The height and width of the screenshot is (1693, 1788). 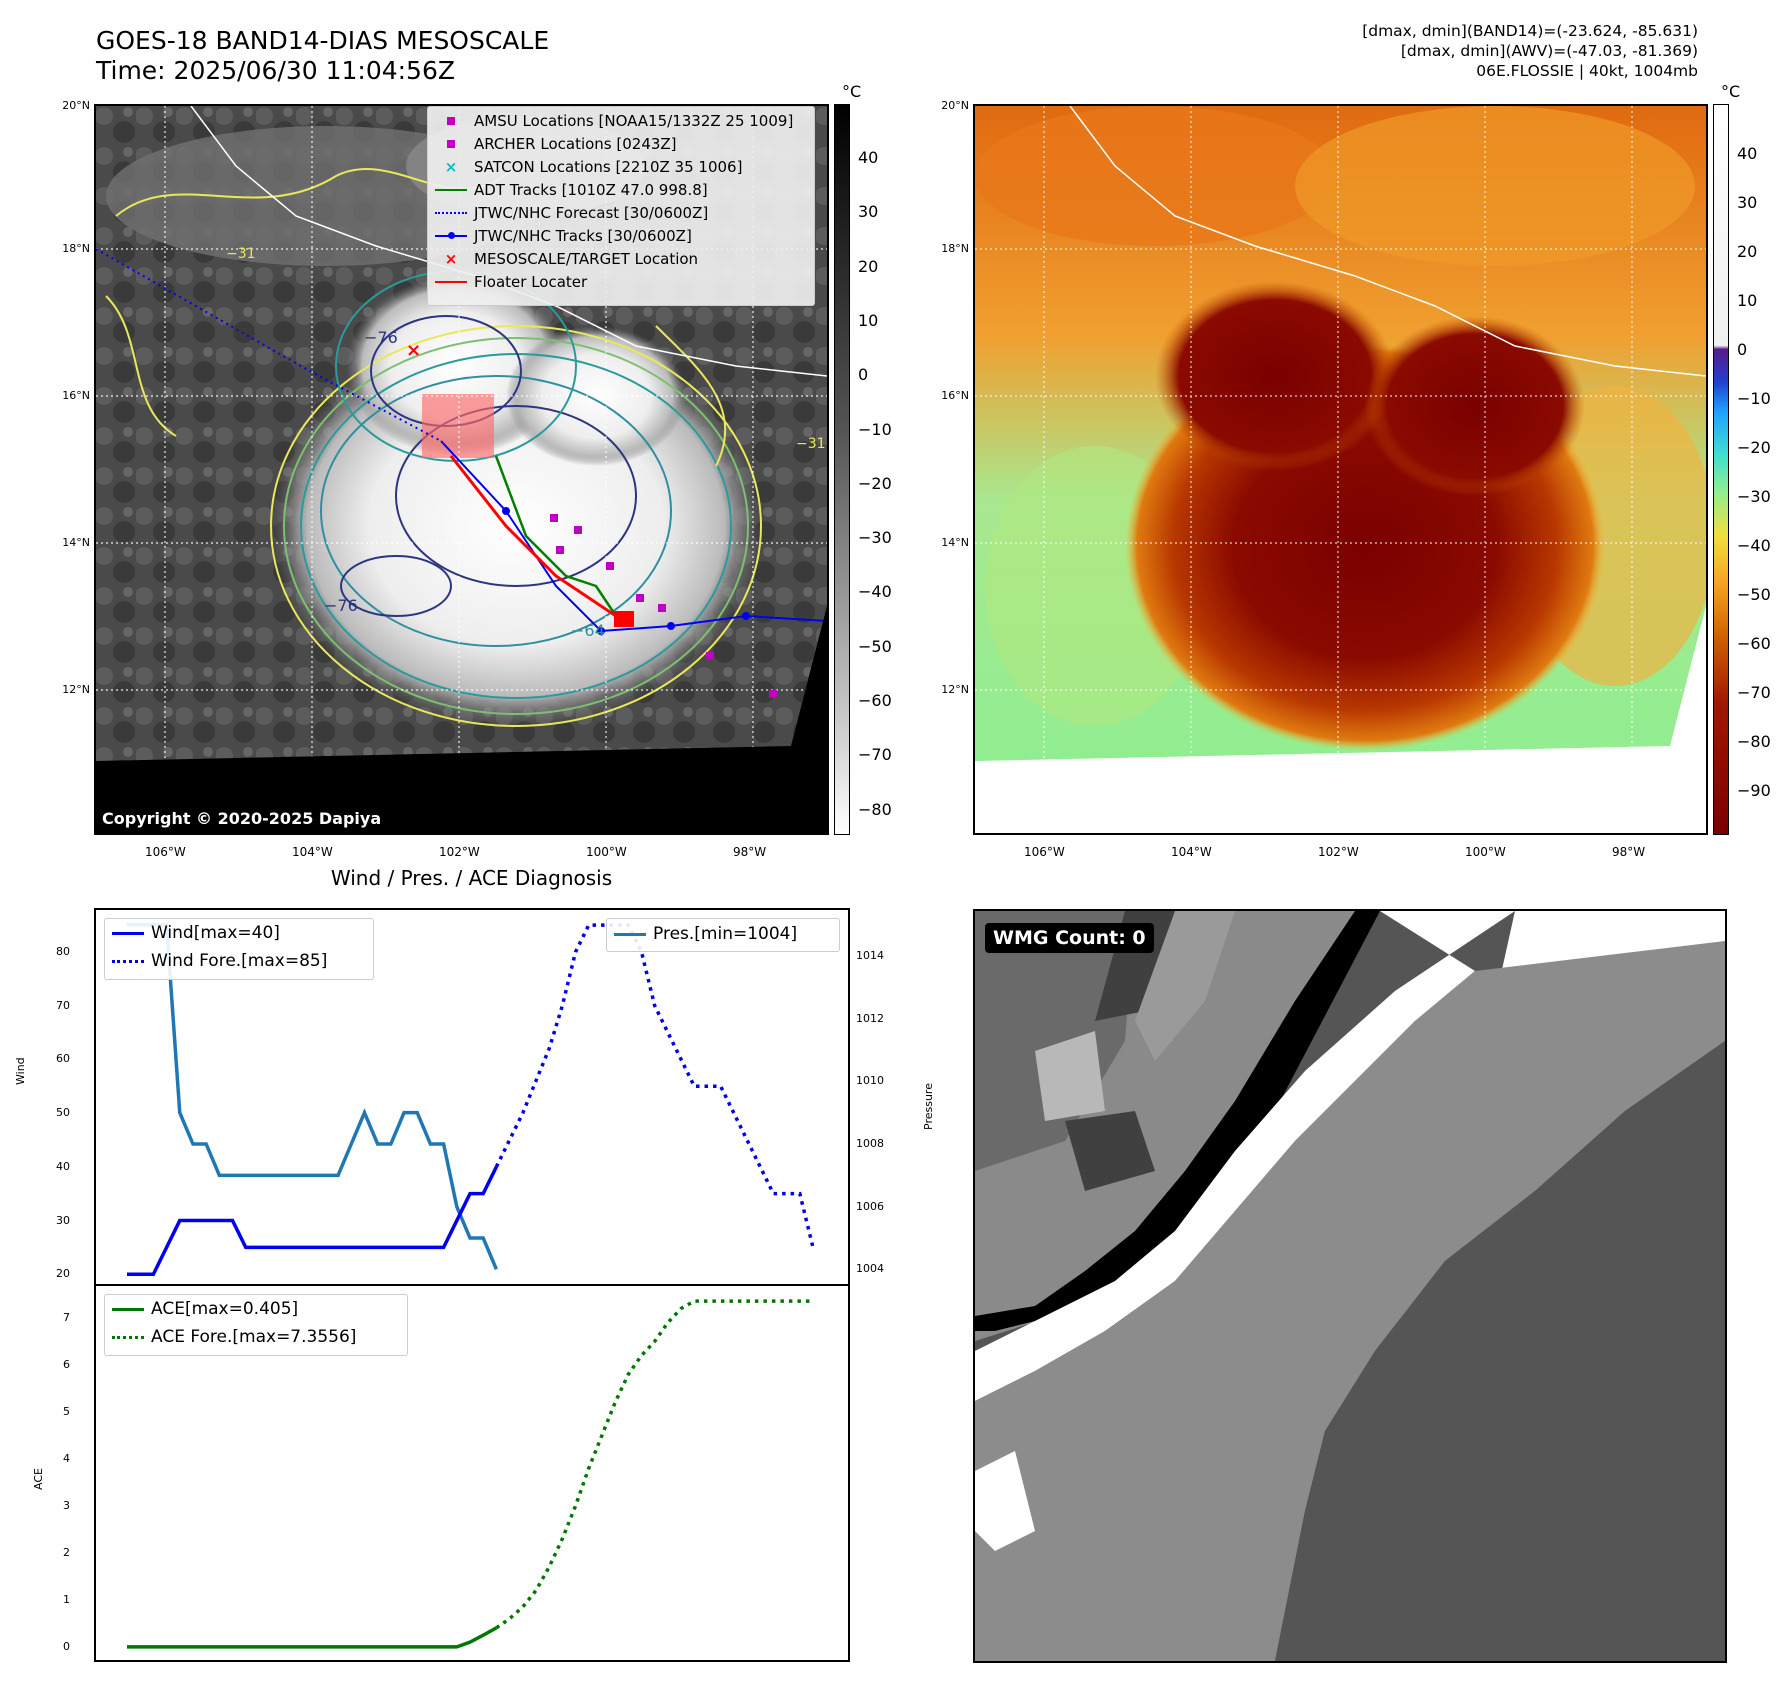 I want to click on colorbar-tick: −20, so click(x=875, y=483).